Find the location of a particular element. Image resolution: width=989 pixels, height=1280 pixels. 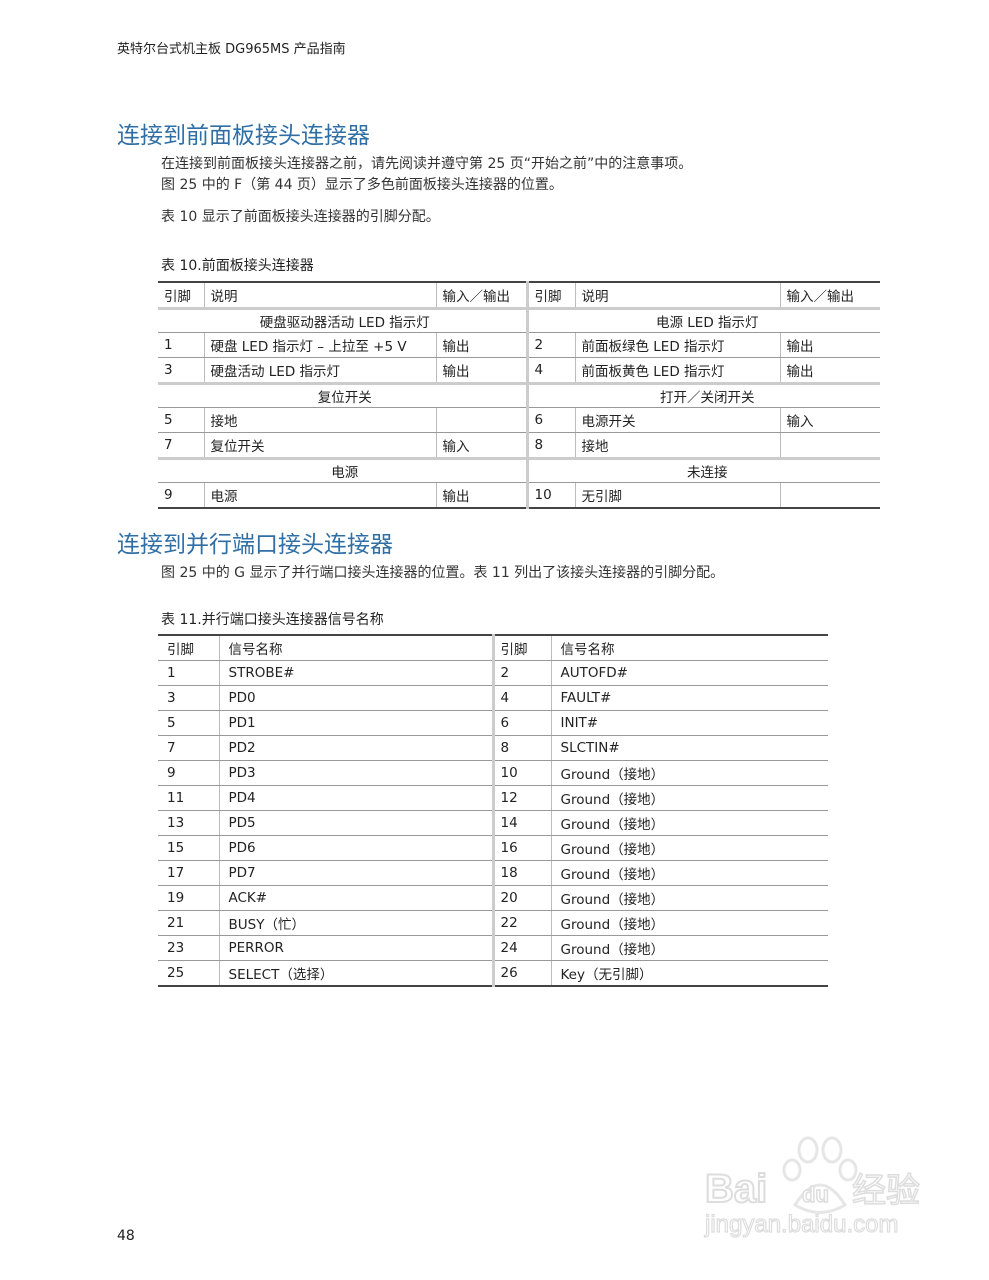

table-section-row: 电源 未连接 is located at coordinates (519, 470).